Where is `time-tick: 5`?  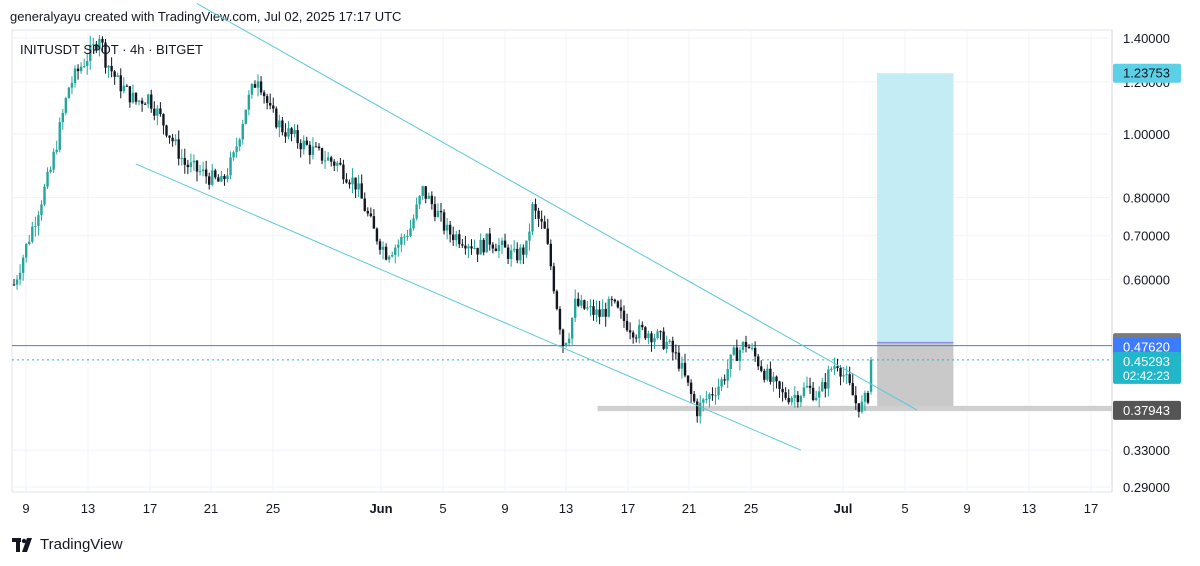 time-tick: 5 is located at coordinates (904, 508).